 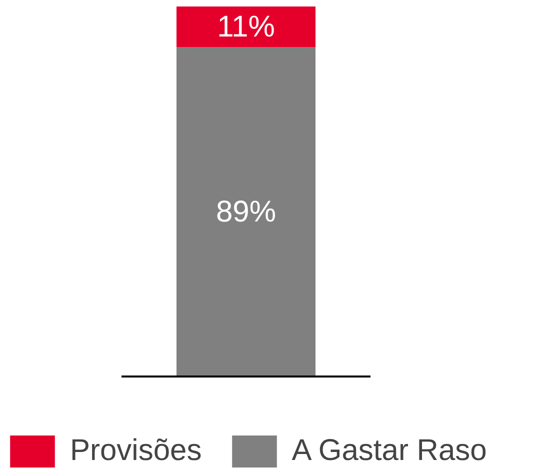 I want to click on data-label: 11%, so click(x=246, y=27).